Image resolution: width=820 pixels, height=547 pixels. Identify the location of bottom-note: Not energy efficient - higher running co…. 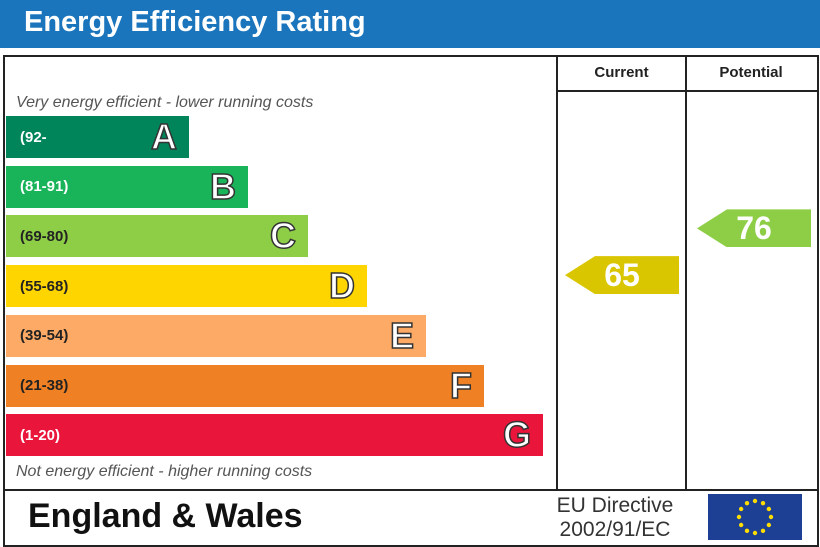
(164, 471).